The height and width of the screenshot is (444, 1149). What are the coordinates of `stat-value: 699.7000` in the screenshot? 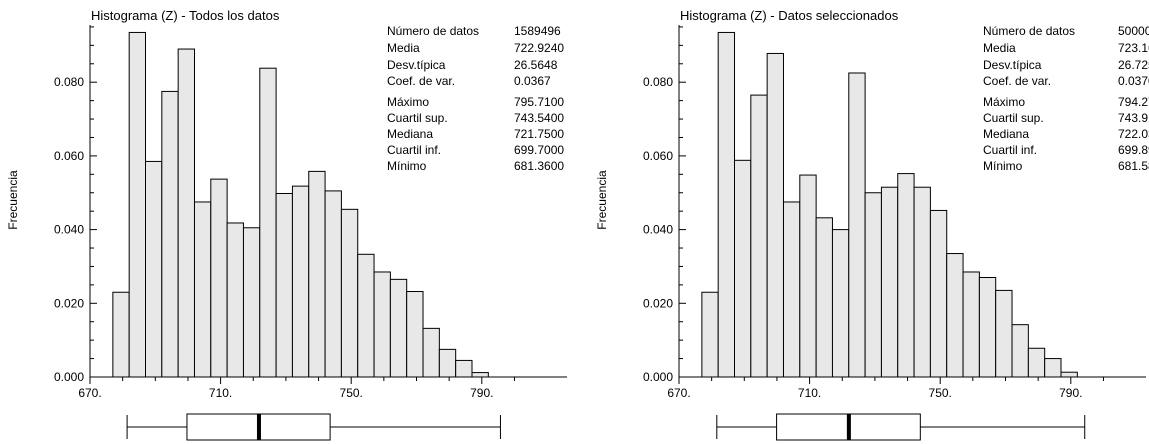 It's located at (539, 150).